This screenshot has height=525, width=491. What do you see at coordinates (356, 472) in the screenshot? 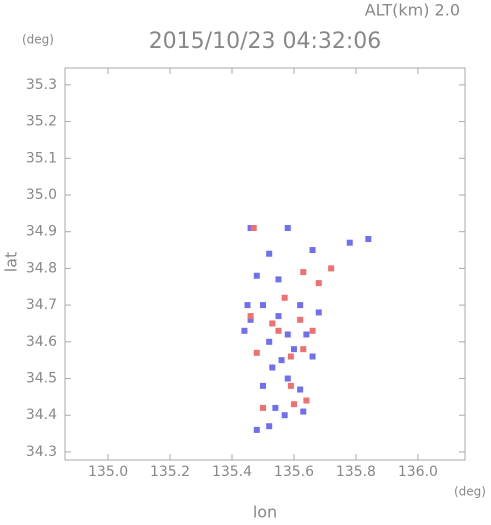
I see `x-tick-label: 135.8` at bounding box center [356, 472].